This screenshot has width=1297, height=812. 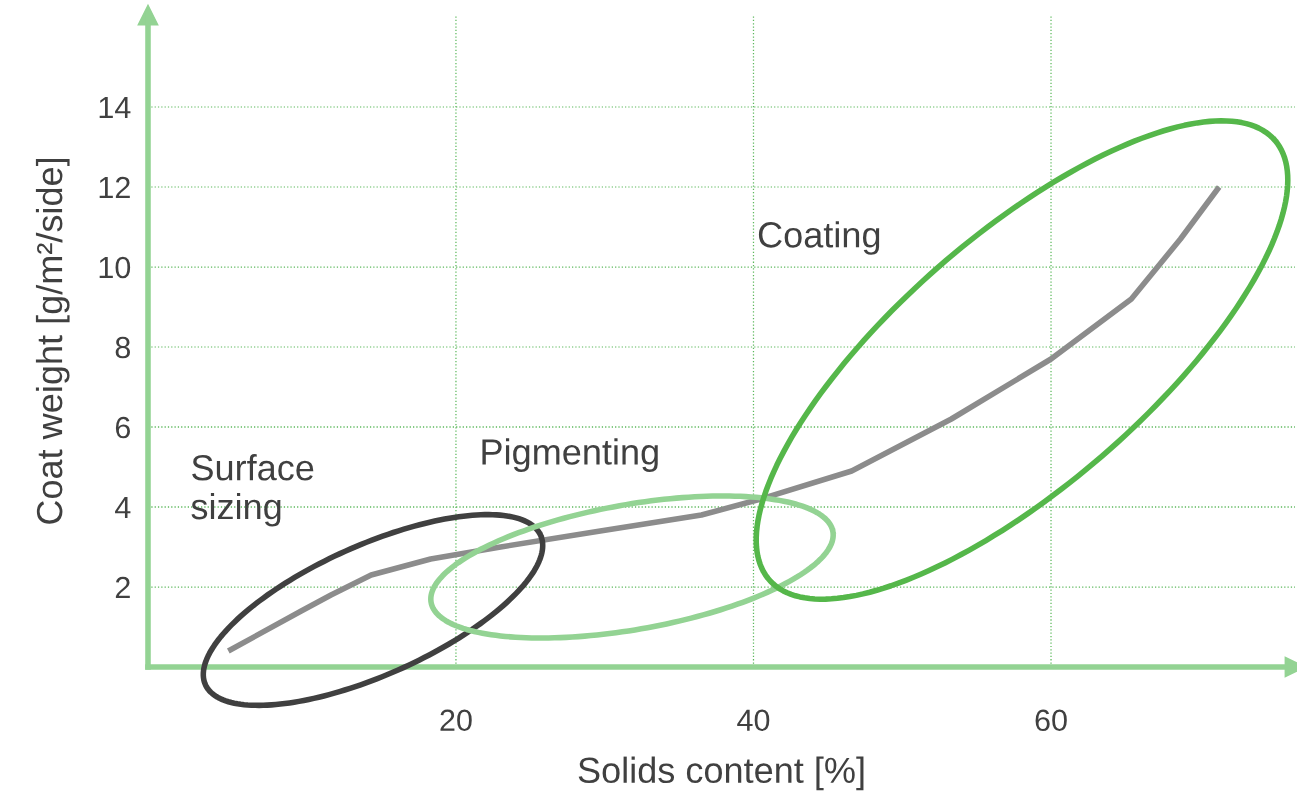 What do you see at coordinates (115, 267) in the screenshot?
I see `y-tick-label: 10` at bounding box center [115, 267].